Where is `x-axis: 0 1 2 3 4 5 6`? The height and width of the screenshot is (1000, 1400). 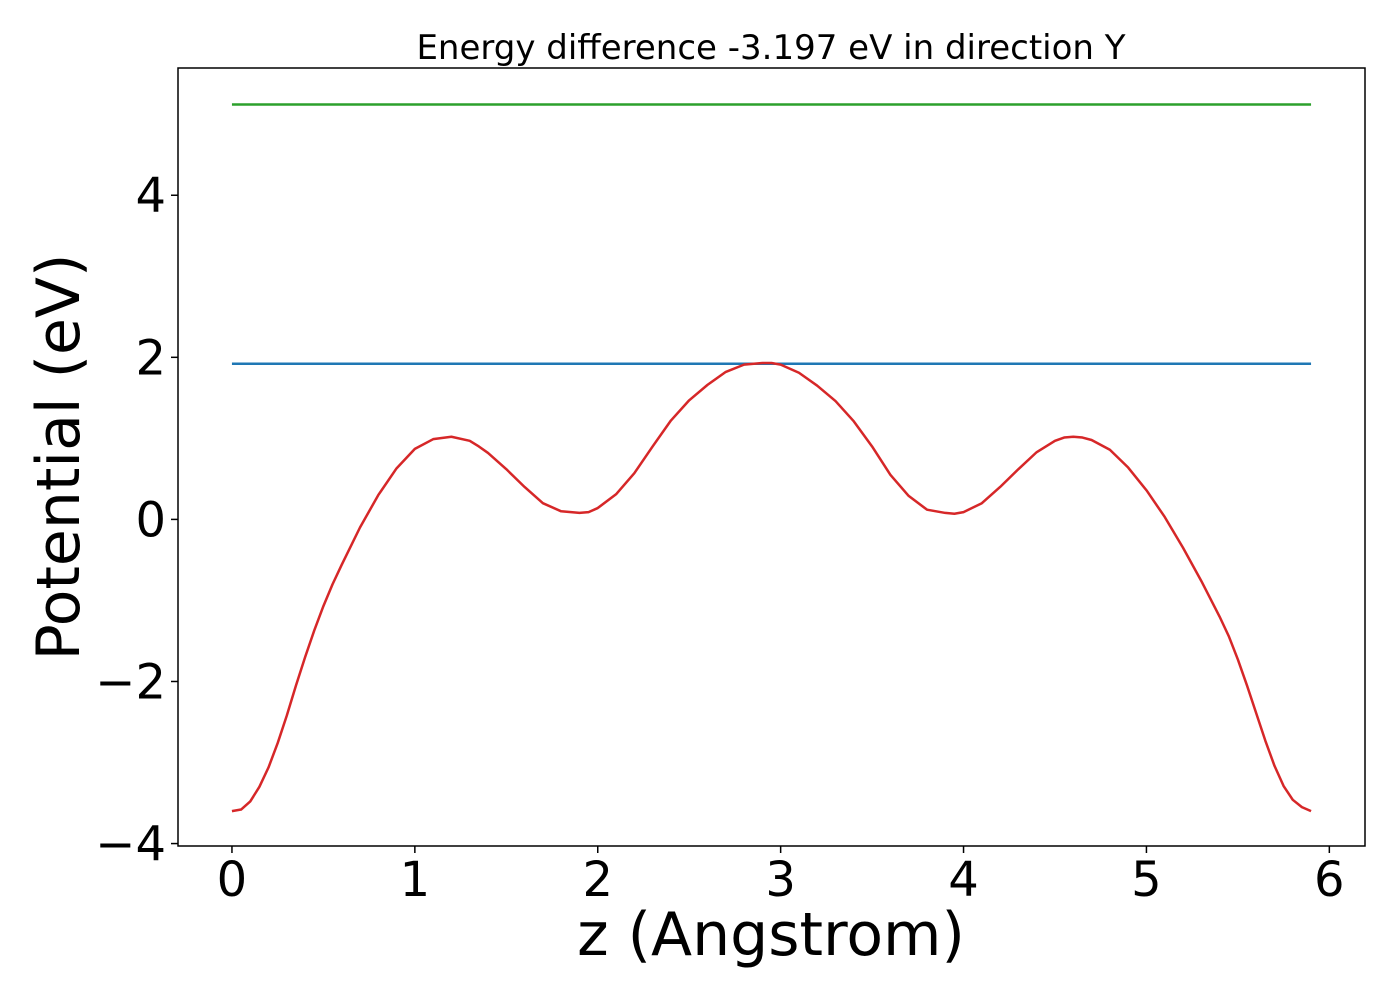 x-axis: 0 1 2 3 4 5 6 is located at coordinates (781, 877).